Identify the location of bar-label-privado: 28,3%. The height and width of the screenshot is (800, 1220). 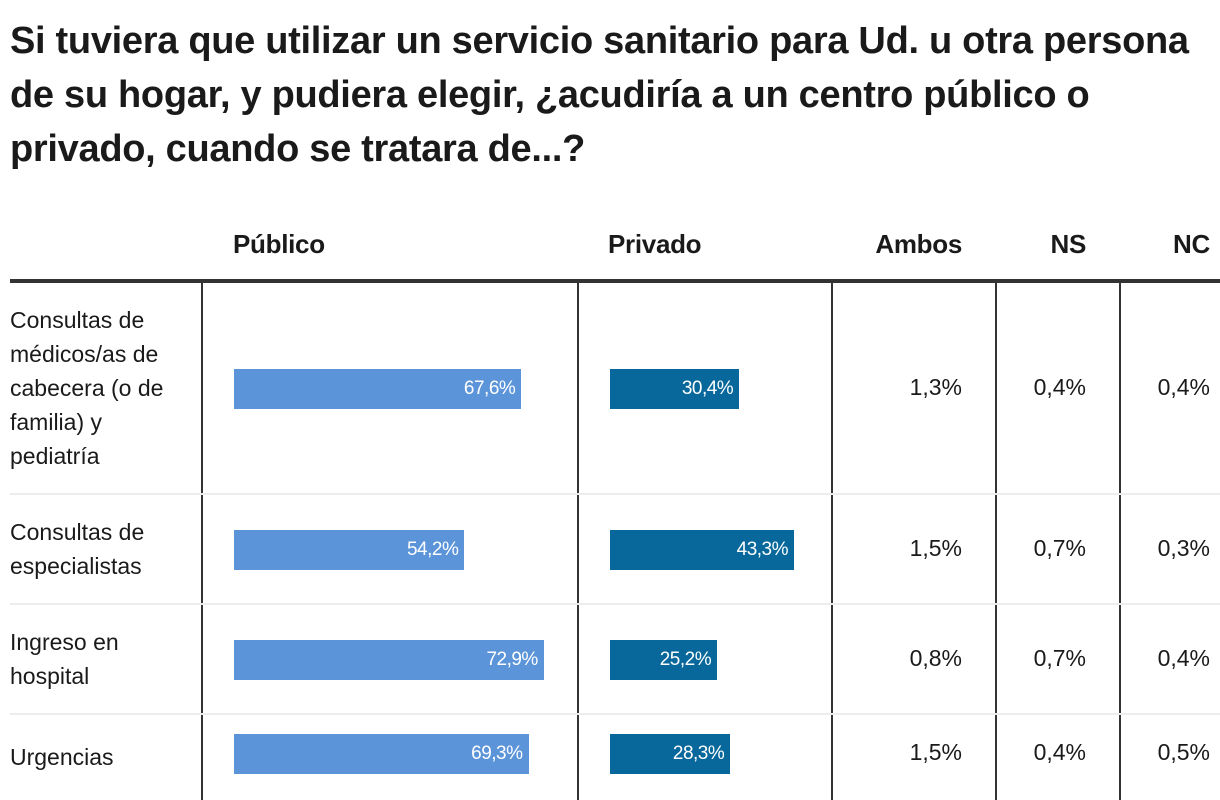
(698, 753).